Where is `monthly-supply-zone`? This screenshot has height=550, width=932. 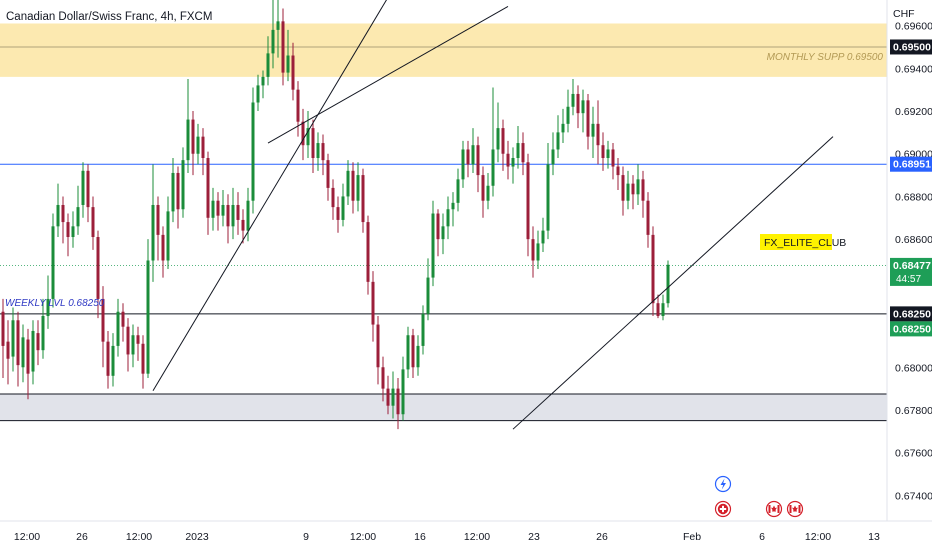 monthly-supply-zone is located at coordinates (443, 50).